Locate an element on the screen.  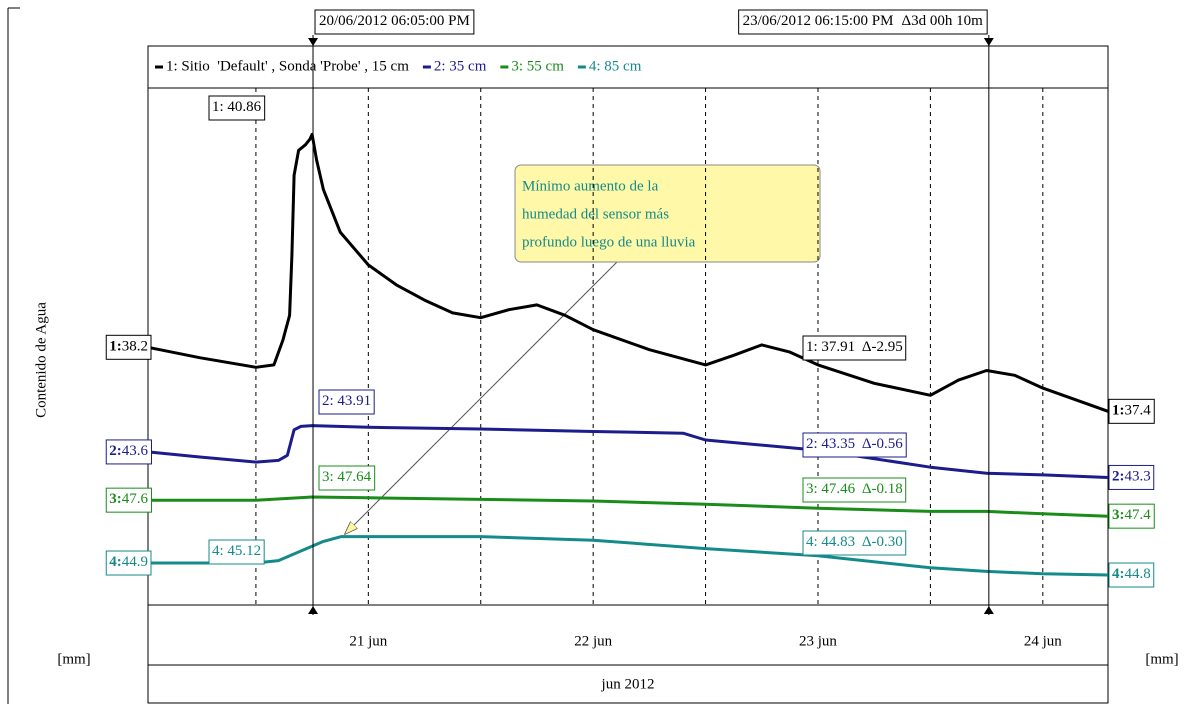
x-tick-label: 24 jun is located at coordinates (1043, 641).